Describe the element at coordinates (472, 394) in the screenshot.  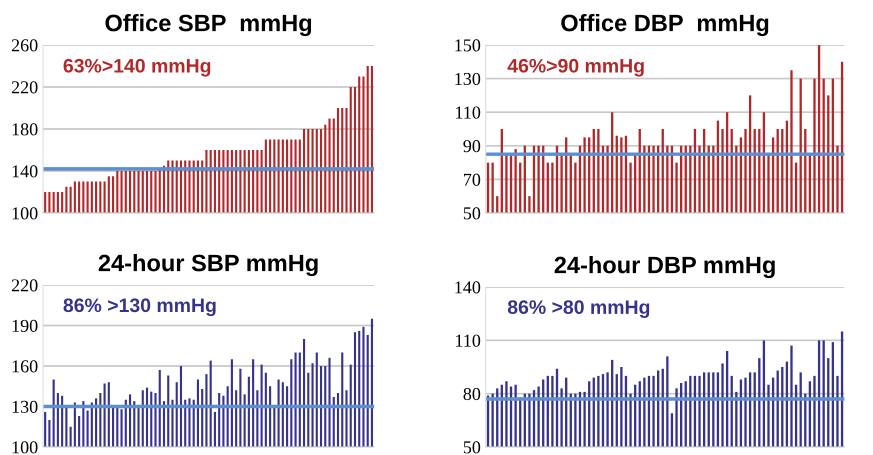
I see `y-tick-label: 80` at that location.